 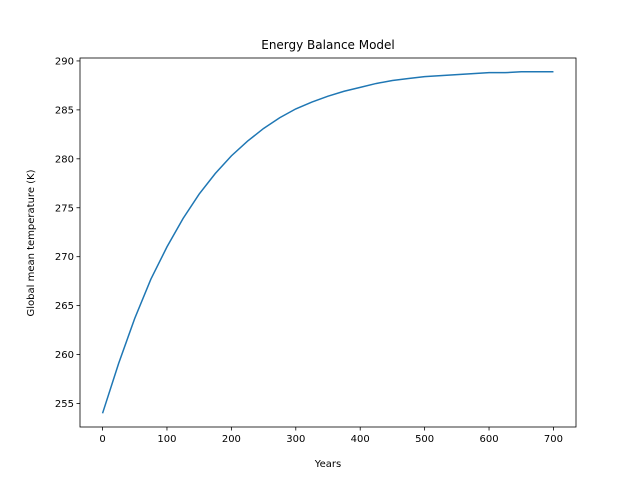 What do you see at coordinates (64, 306) in the screenshot?
I see `y-tick-label: 265` at bounding box center [64, 306].